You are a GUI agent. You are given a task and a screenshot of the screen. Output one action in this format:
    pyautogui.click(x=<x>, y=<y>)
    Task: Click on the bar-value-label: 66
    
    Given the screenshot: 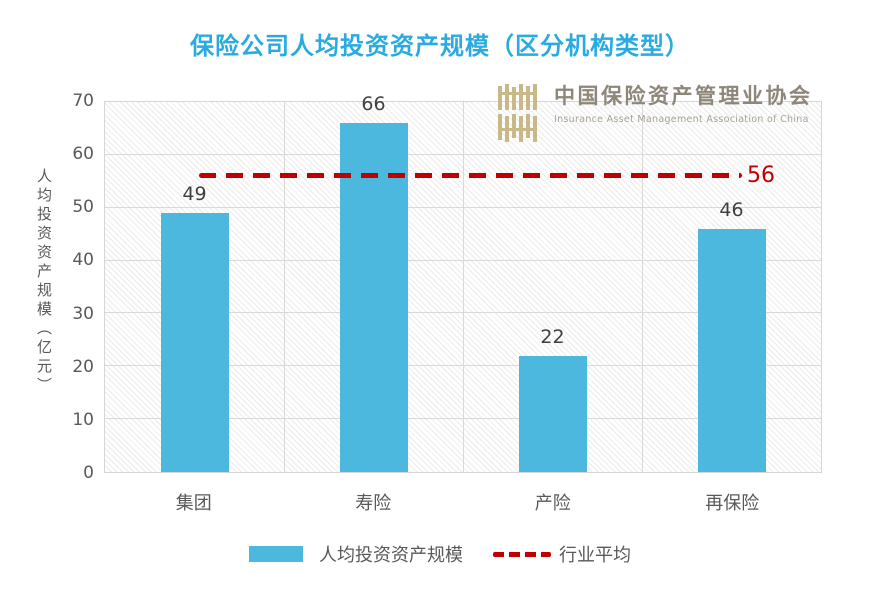 What is the action you would take?
    pyautogui.click(x=373, y=104)
    